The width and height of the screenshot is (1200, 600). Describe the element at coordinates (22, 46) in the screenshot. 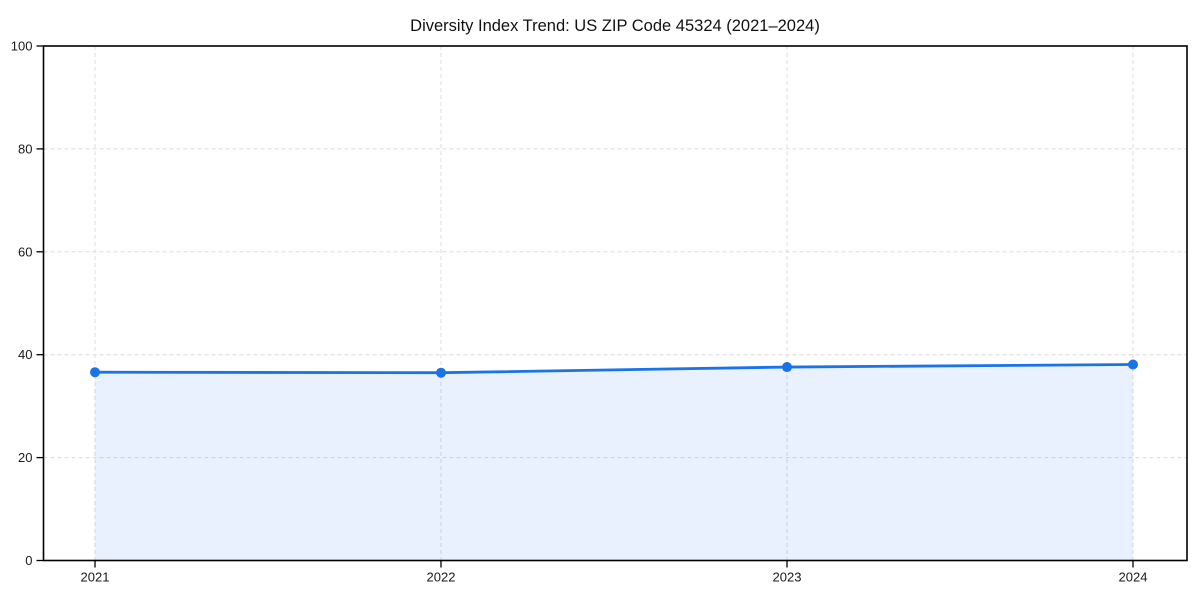

I see `y-axis-tick-label: 100` at that location.